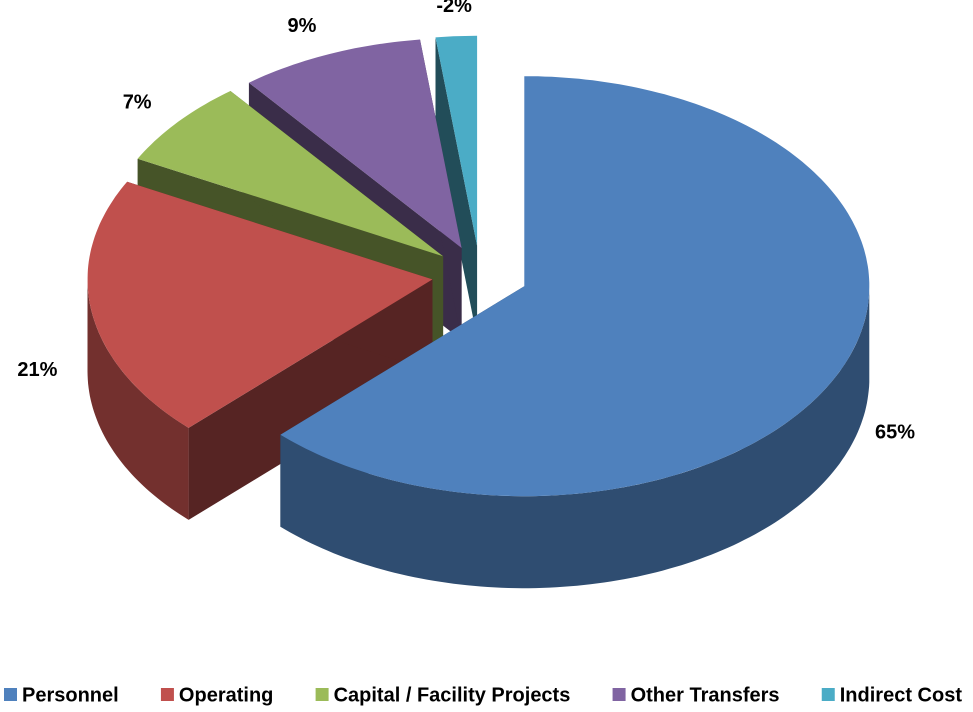 The height and width of the screenshot is (712, 973). Describe the element at coordinates (705, 695) in the screenshot. I see `legend-label: Other Transfers` at that location.